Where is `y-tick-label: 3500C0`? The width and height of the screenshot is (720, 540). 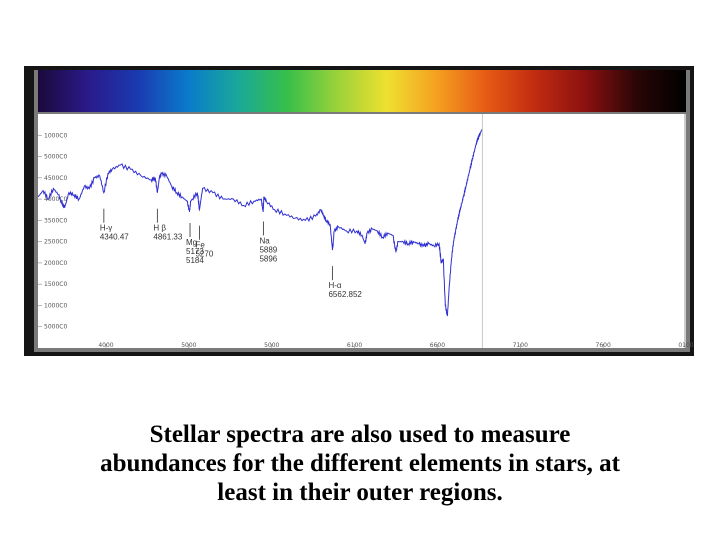 y-tick-label: 3500C0 is located at coordinates (55, 220).